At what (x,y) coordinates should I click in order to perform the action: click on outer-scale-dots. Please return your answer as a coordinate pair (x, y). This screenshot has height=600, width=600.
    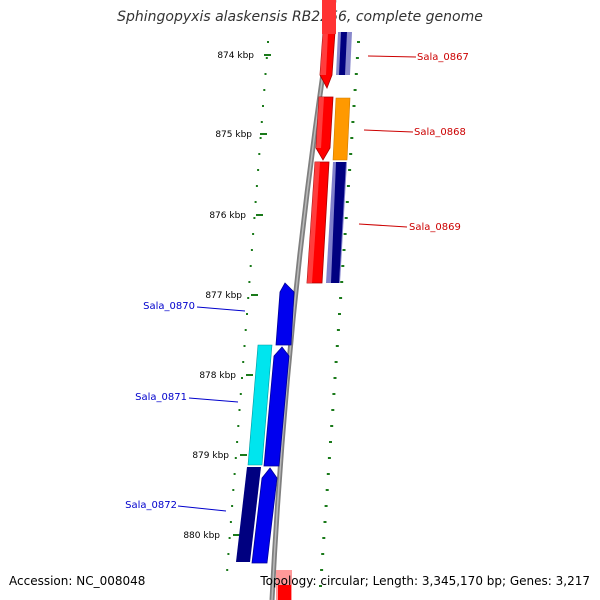
    Looking at the image, I should click on (339, 314).